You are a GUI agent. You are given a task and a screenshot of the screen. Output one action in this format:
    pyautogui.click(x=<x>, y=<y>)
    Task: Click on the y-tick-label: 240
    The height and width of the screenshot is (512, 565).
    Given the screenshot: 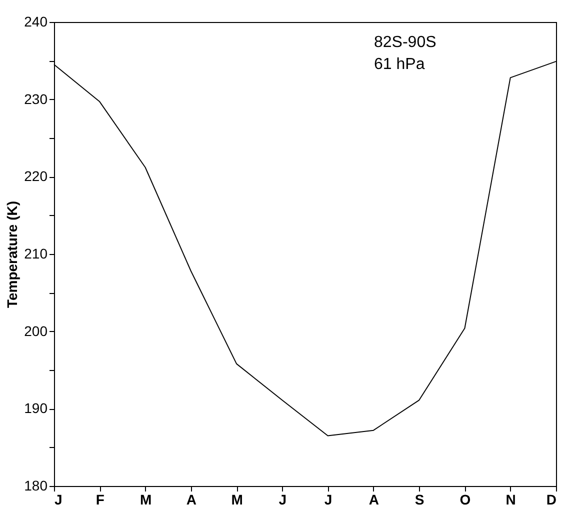 What is the action you would take?
    pyautogui.click(x=36, y=22)
    